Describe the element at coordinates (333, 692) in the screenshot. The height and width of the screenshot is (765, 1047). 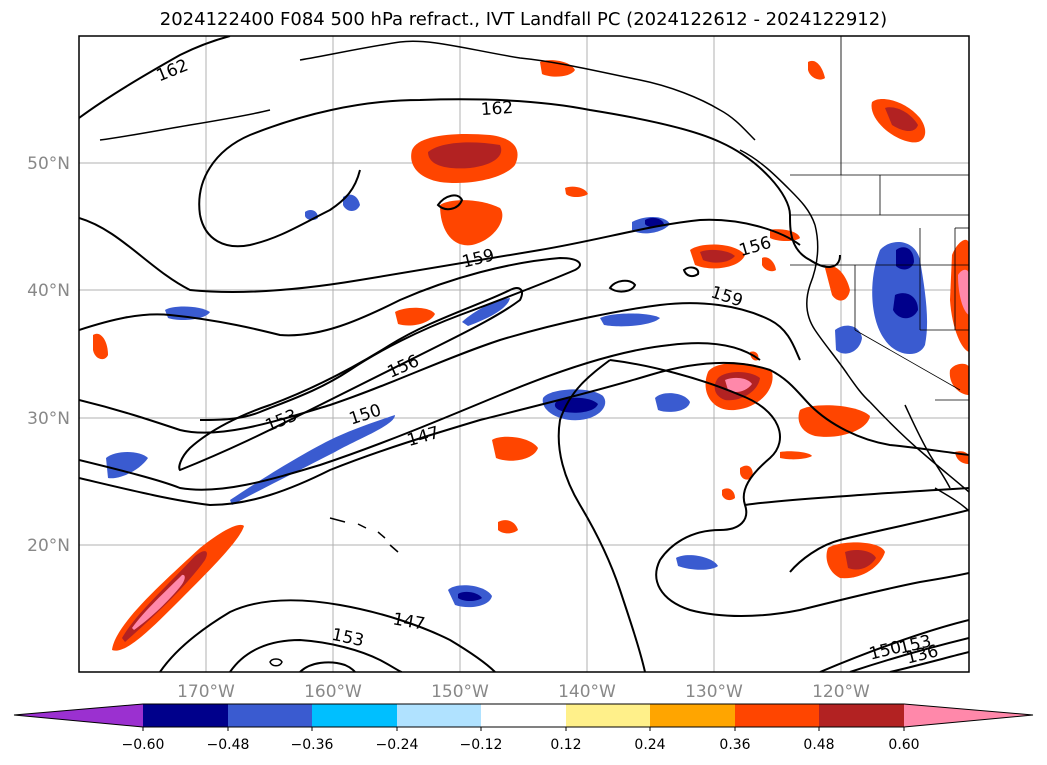
I see `lon-label: 160°W` at that location.